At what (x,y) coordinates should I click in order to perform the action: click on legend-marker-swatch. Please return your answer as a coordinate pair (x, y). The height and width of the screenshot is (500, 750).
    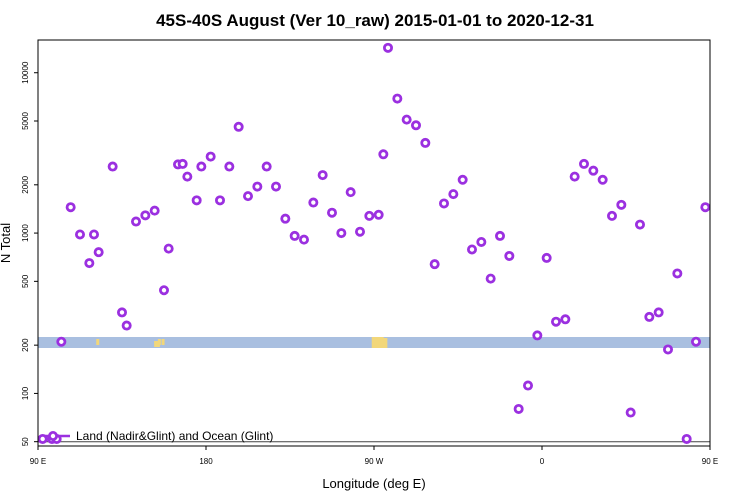
    Looking at the image, I should click on (53, 435).